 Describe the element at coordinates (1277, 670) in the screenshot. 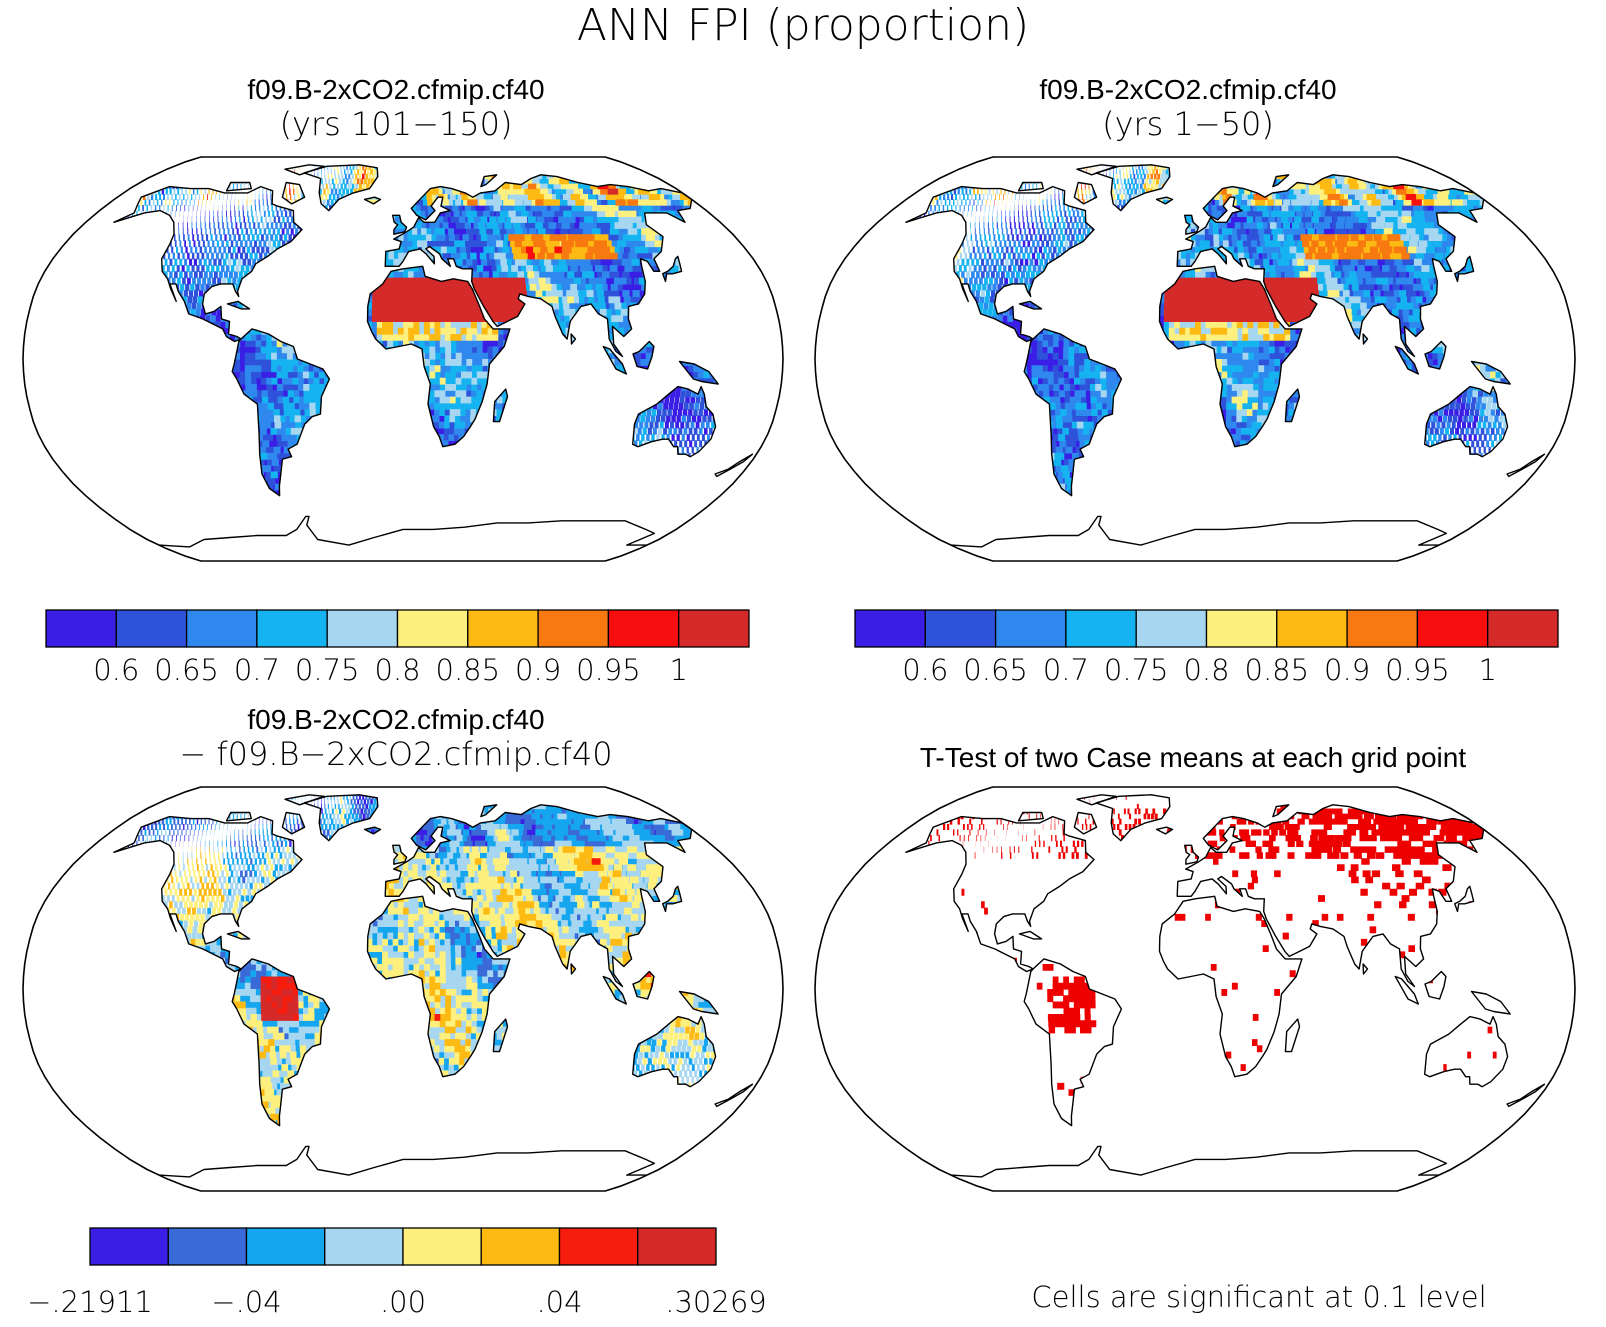

I see `colorbar-tick-label: 0.85` at that location.